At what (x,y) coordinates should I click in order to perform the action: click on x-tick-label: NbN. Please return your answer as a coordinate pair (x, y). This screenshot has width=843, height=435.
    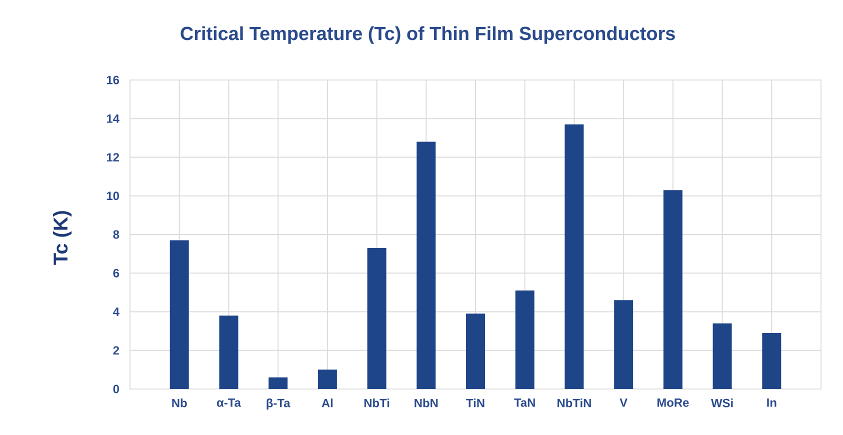
    Looking at the image, I should click on (426, 403).